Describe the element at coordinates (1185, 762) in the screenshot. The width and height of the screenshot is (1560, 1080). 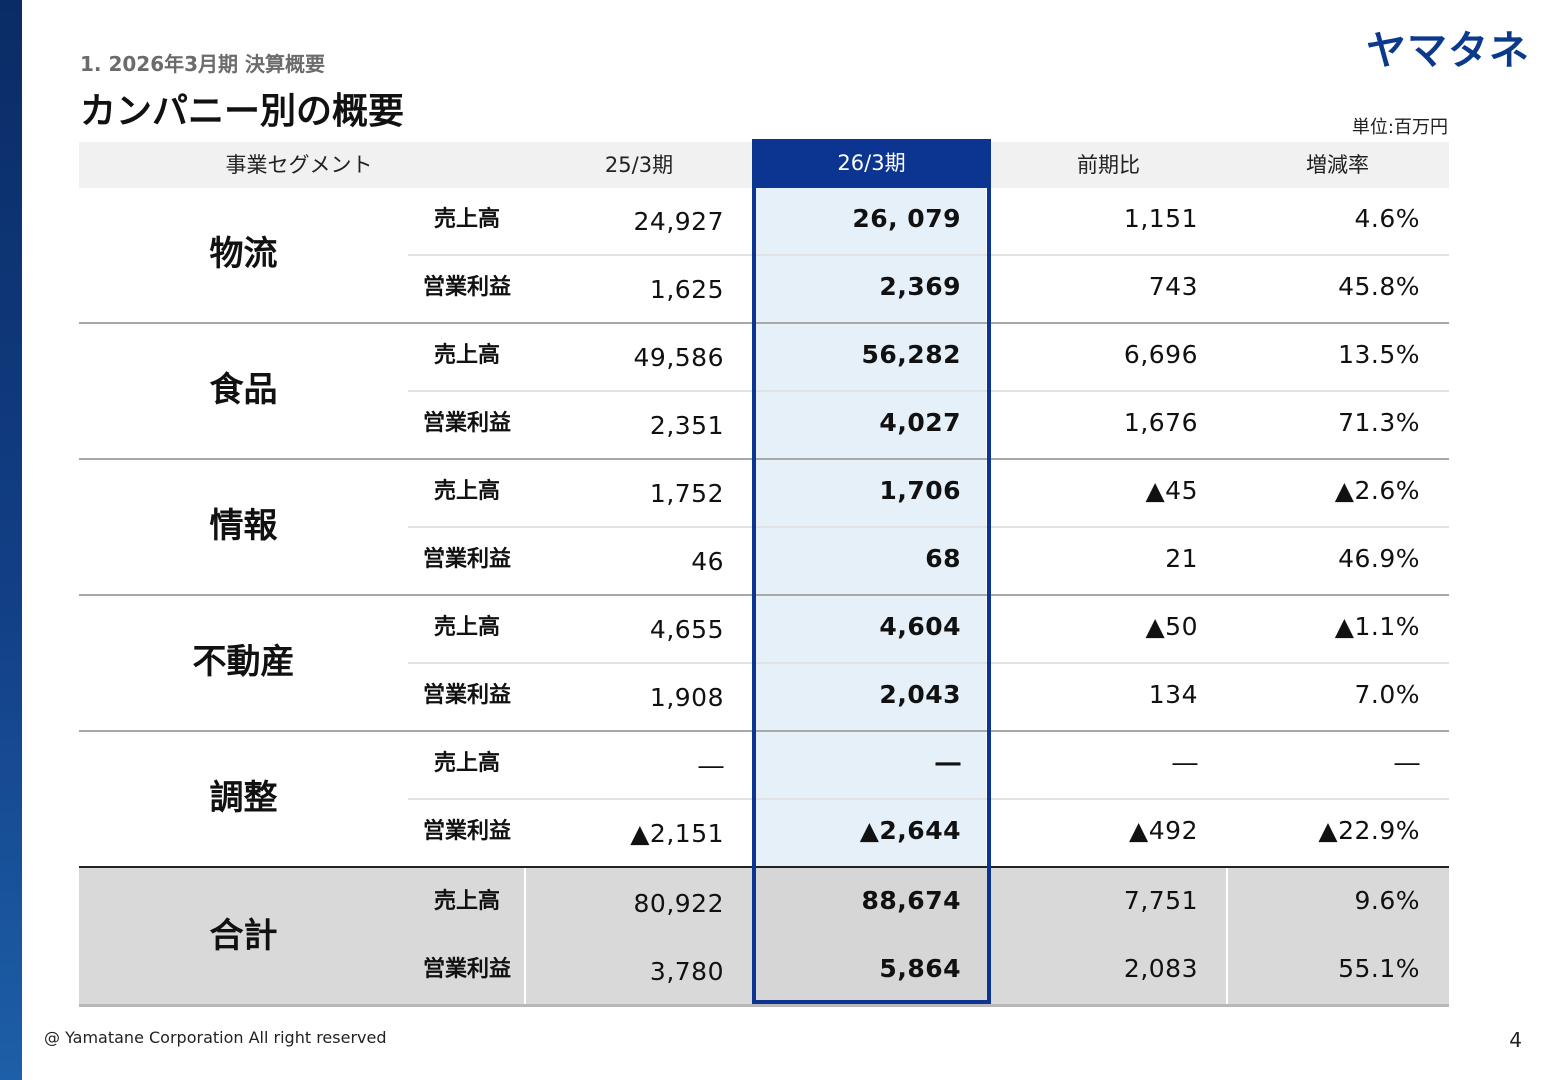
I see `yoy-diff-value: ―` at that location.